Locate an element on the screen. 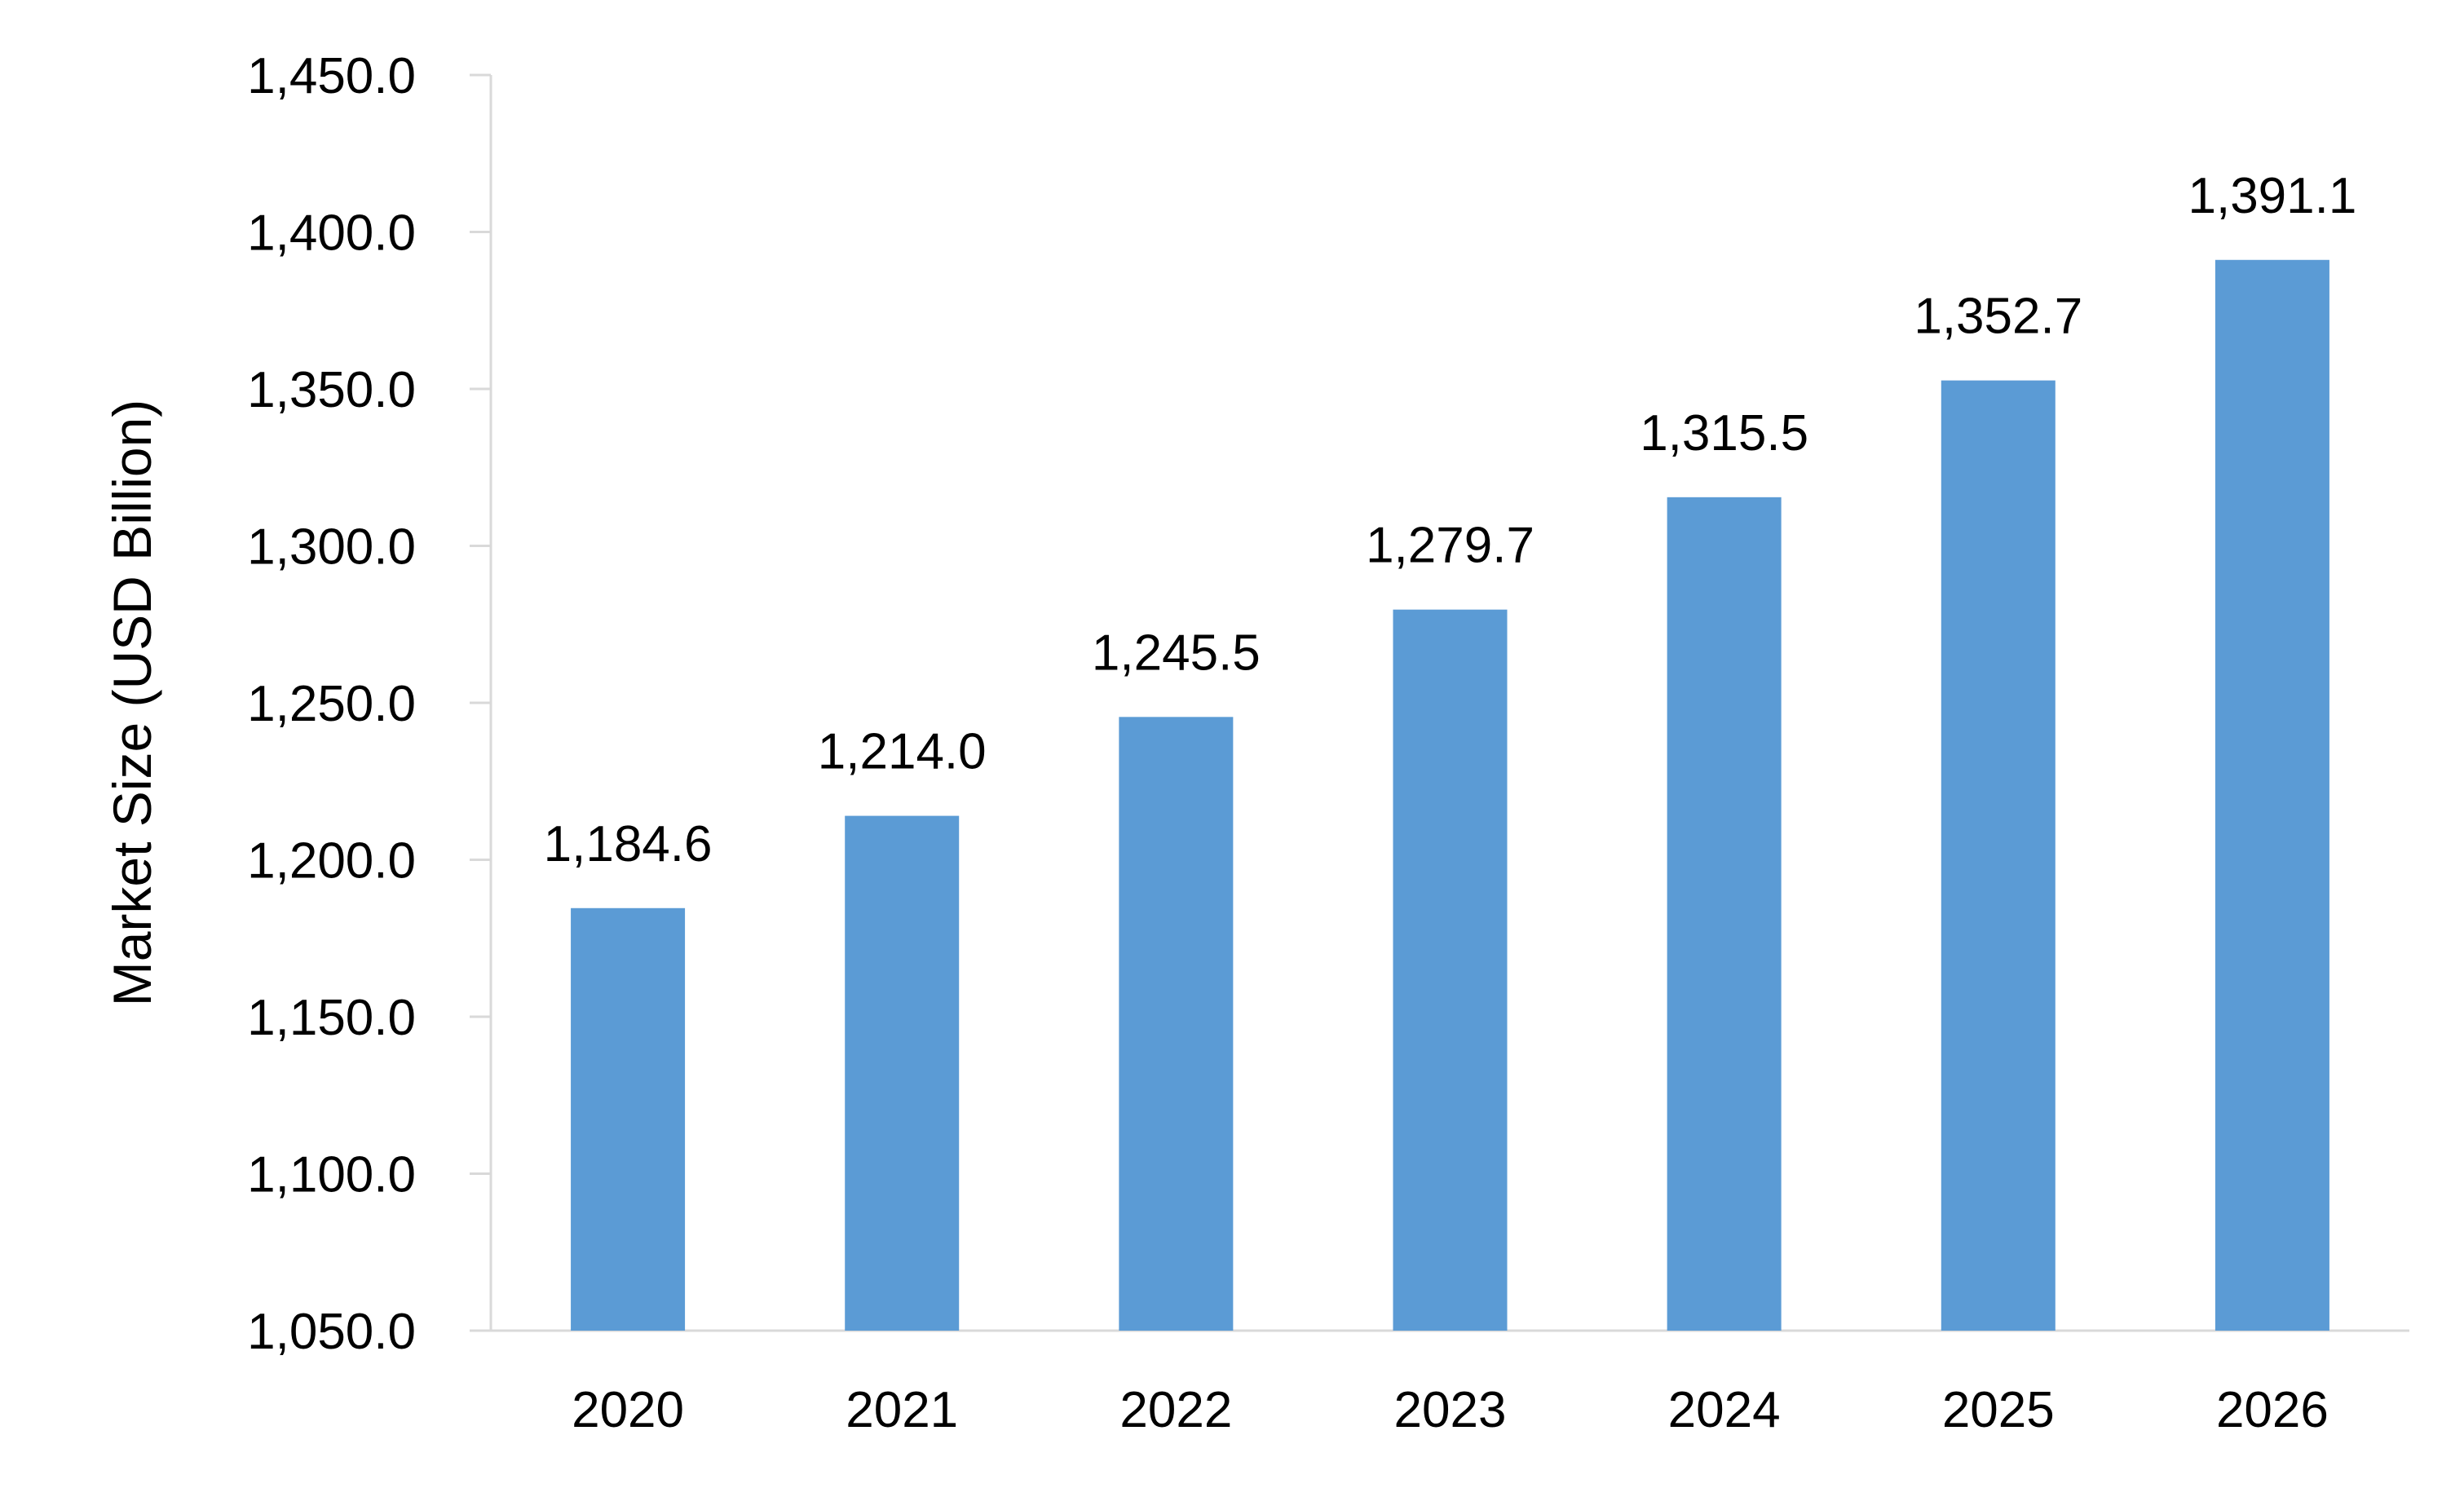 The image size is (2464, 1488). y-tick-label: 1,450.0 is located at coordinates (331, 76).